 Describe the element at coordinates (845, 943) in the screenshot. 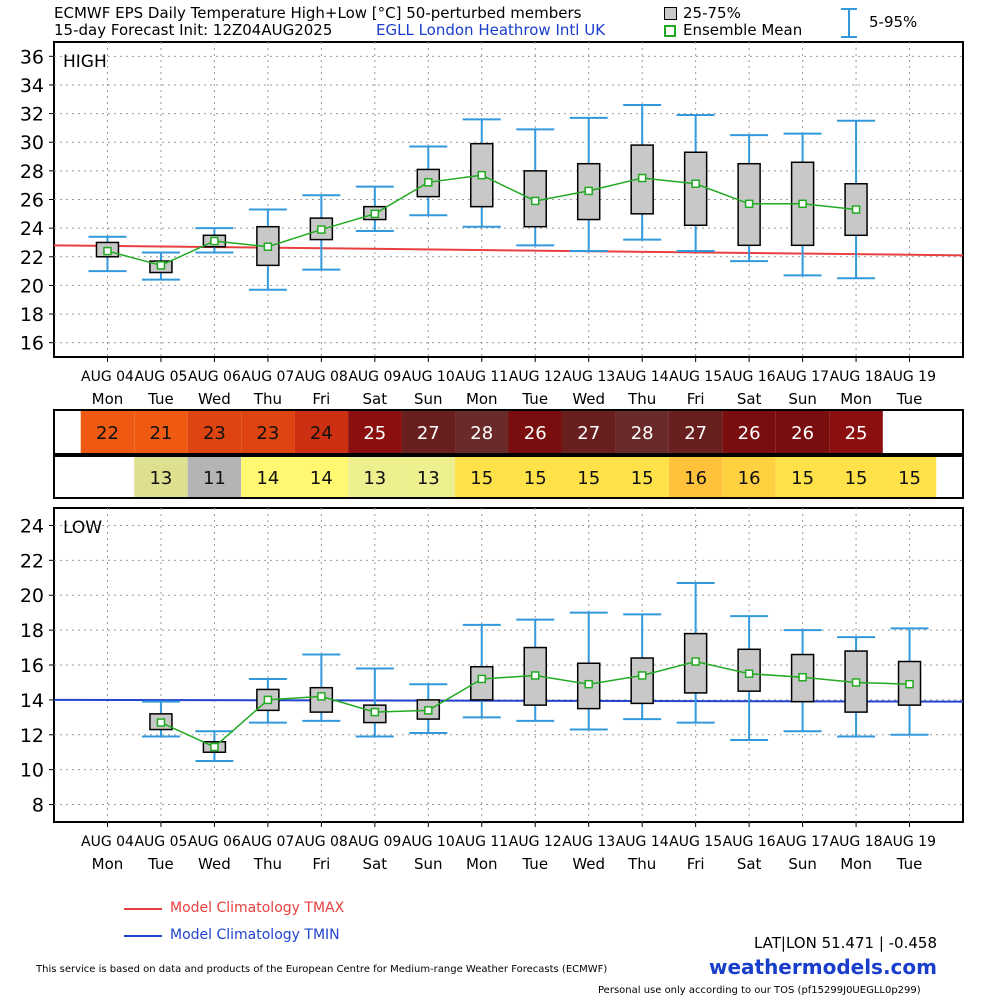

I see `lat-lon-readout: LAT|LON 51.471 | -0.458` at that location.